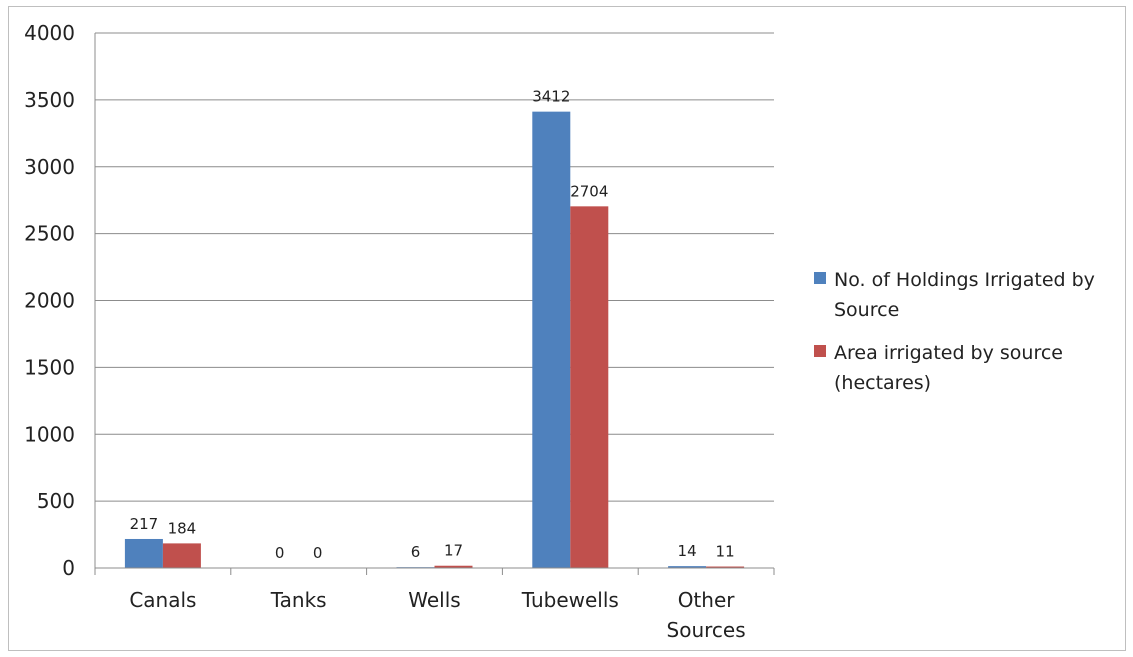 The width and height of the screenshot is (1133, 657). What do you see at coordinates (144, 524) in the screenshot?
I see `data-label: 217` at bounding box center [144, 524].